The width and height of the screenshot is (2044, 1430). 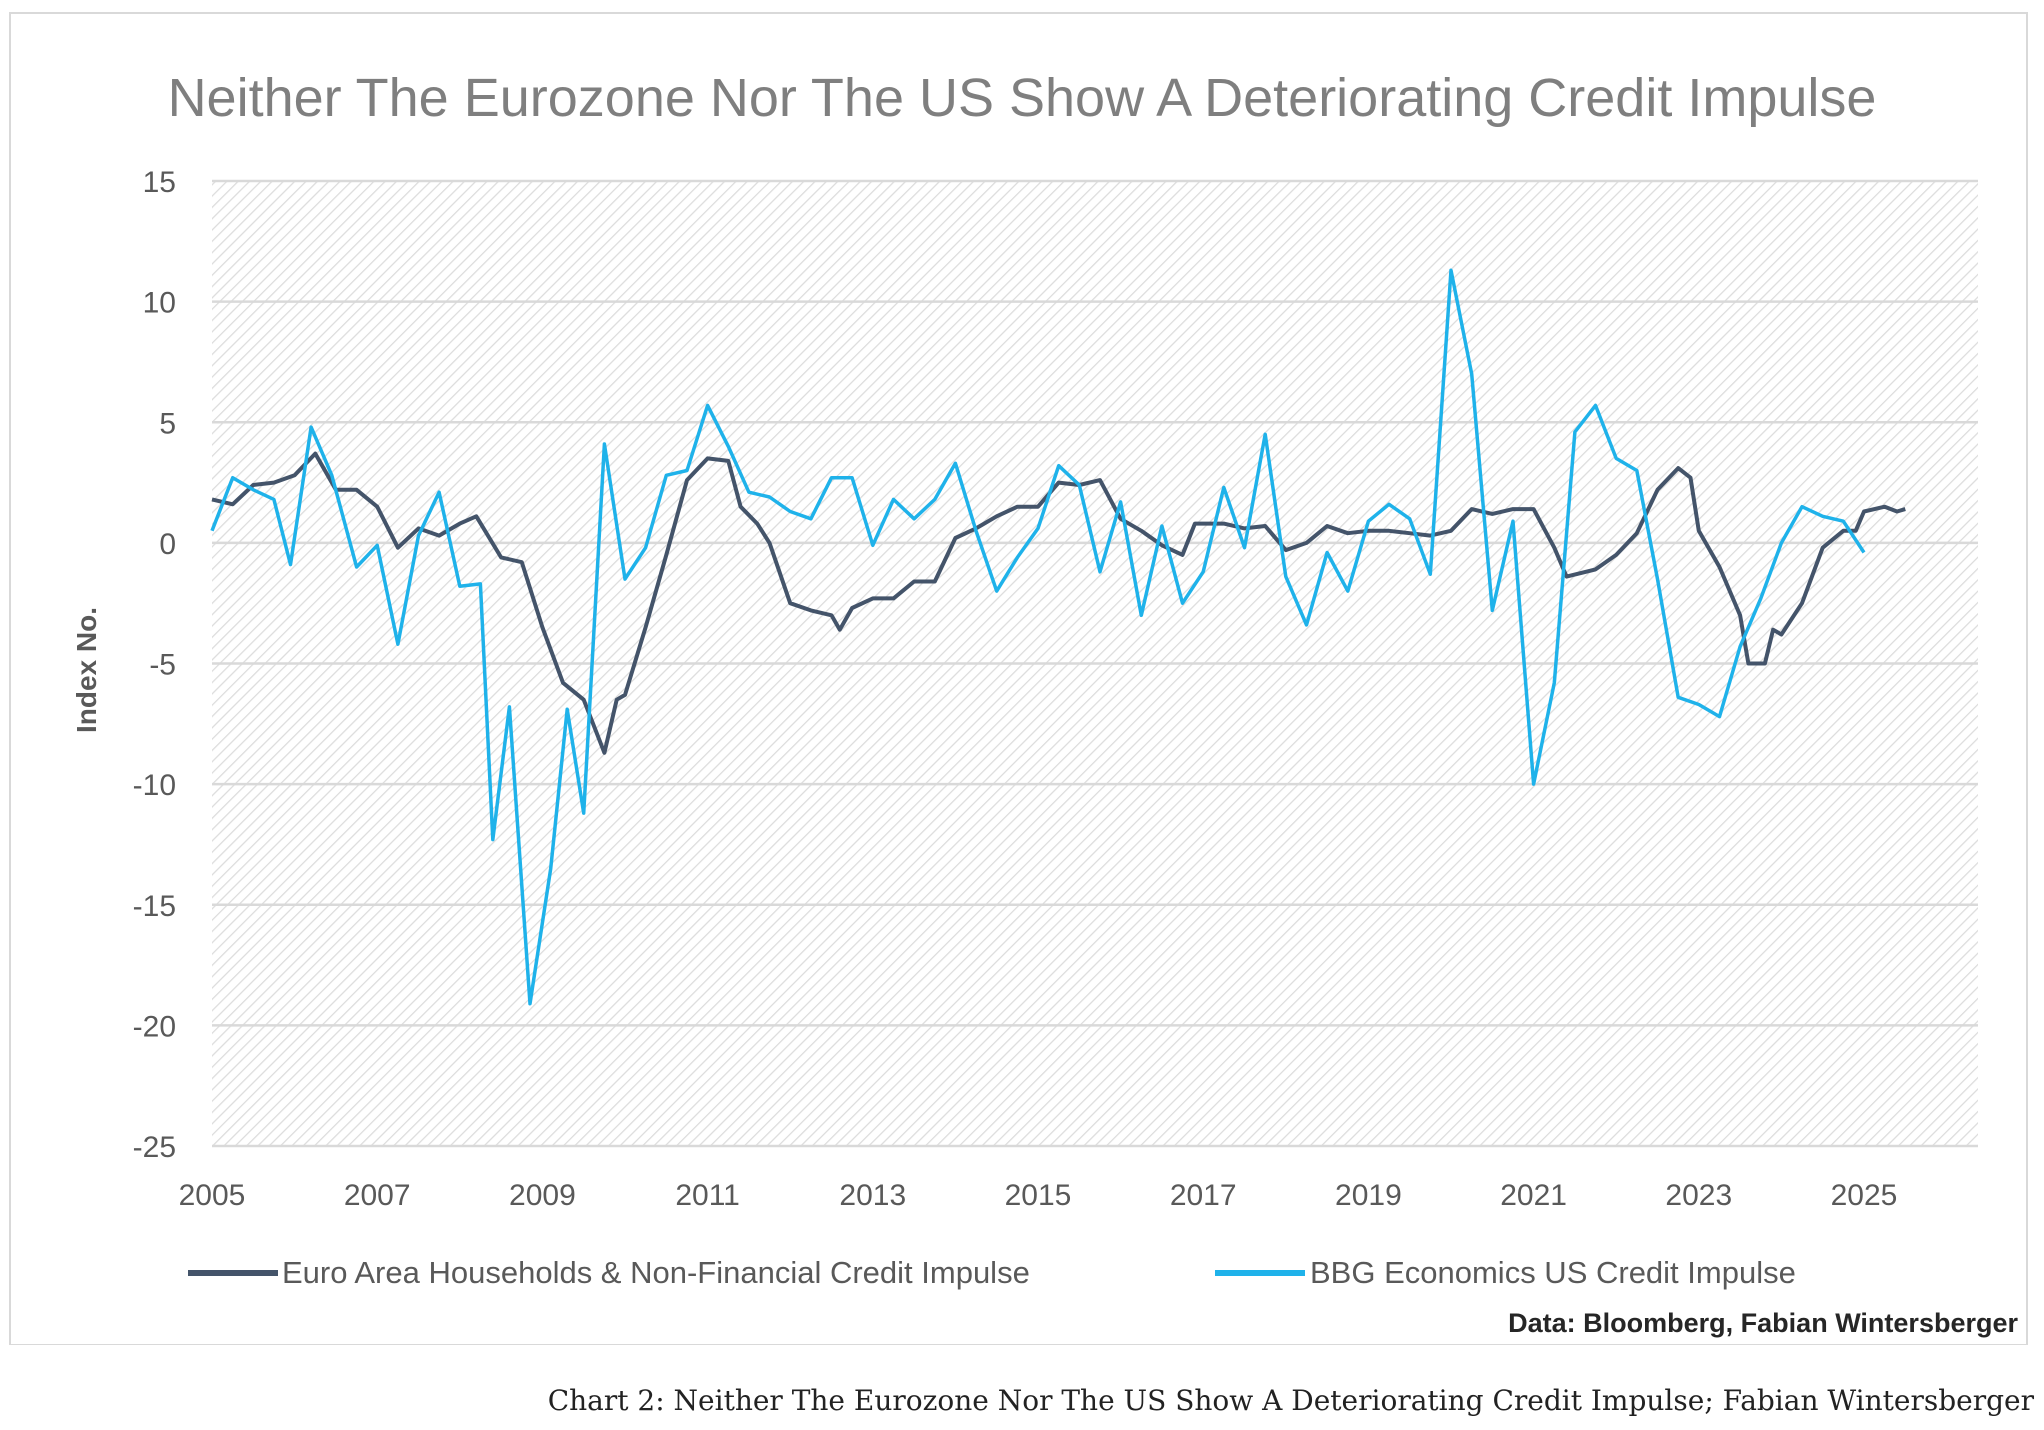 What do you see at coordinates (1864, 1195) in the screenshot?
I see `x-tick-label: 2025` at bounding box center [1864, 1195].